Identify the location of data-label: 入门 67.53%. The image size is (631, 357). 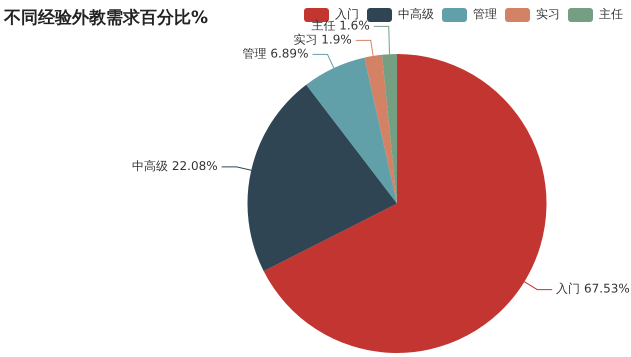
(593, 289).